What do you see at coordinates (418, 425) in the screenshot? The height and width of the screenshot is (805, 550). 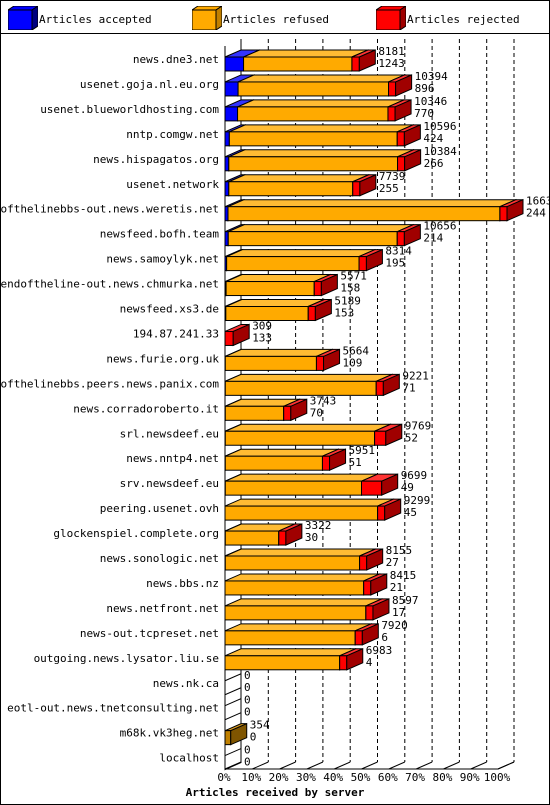 I see `total-label: 9769` at bounding box center [418, 425].